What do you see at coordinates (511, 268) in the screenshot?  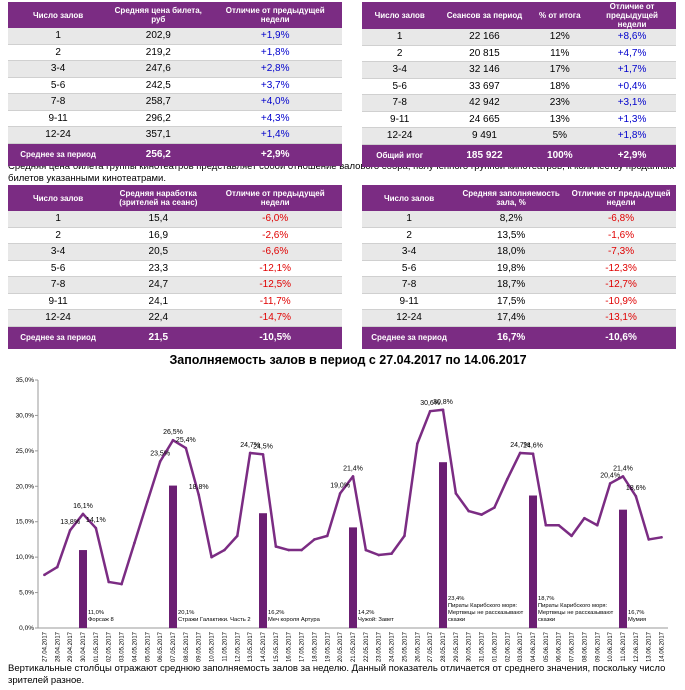 I see `table-cell: 19,8%` at bounding box center [511, 268].